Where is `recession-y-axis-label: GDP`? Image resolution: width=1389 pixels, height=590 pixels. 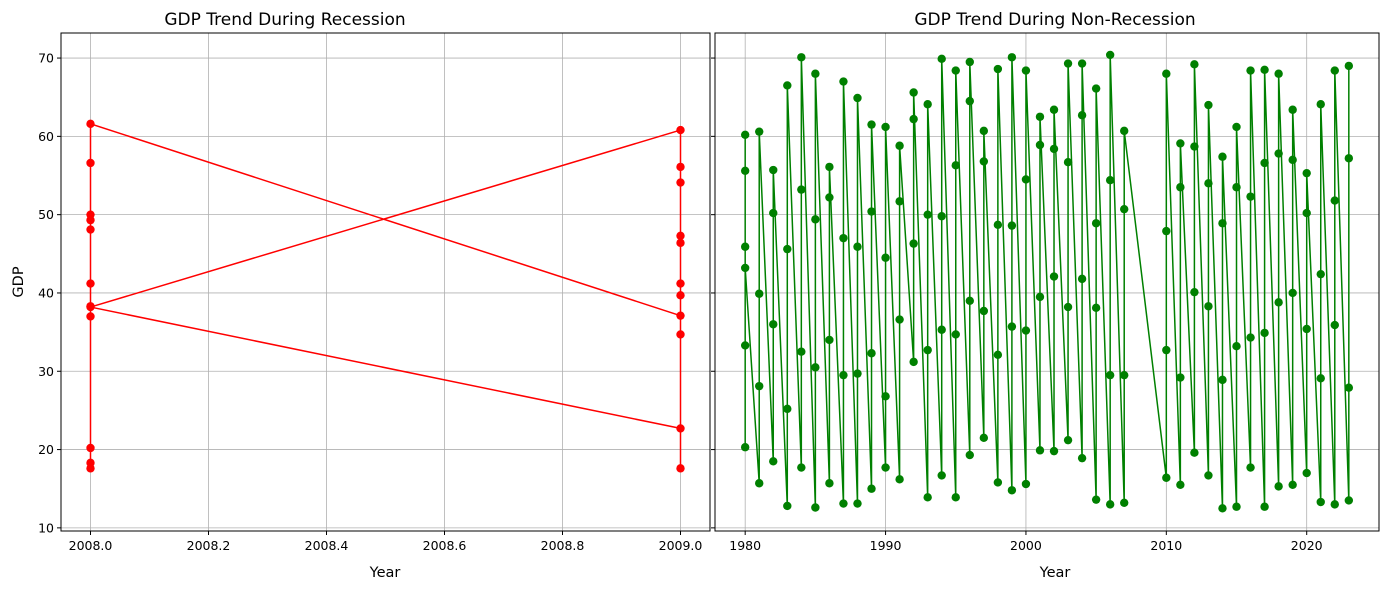
recession-y-axis-label: GDP is located at coordinates (19, 281).